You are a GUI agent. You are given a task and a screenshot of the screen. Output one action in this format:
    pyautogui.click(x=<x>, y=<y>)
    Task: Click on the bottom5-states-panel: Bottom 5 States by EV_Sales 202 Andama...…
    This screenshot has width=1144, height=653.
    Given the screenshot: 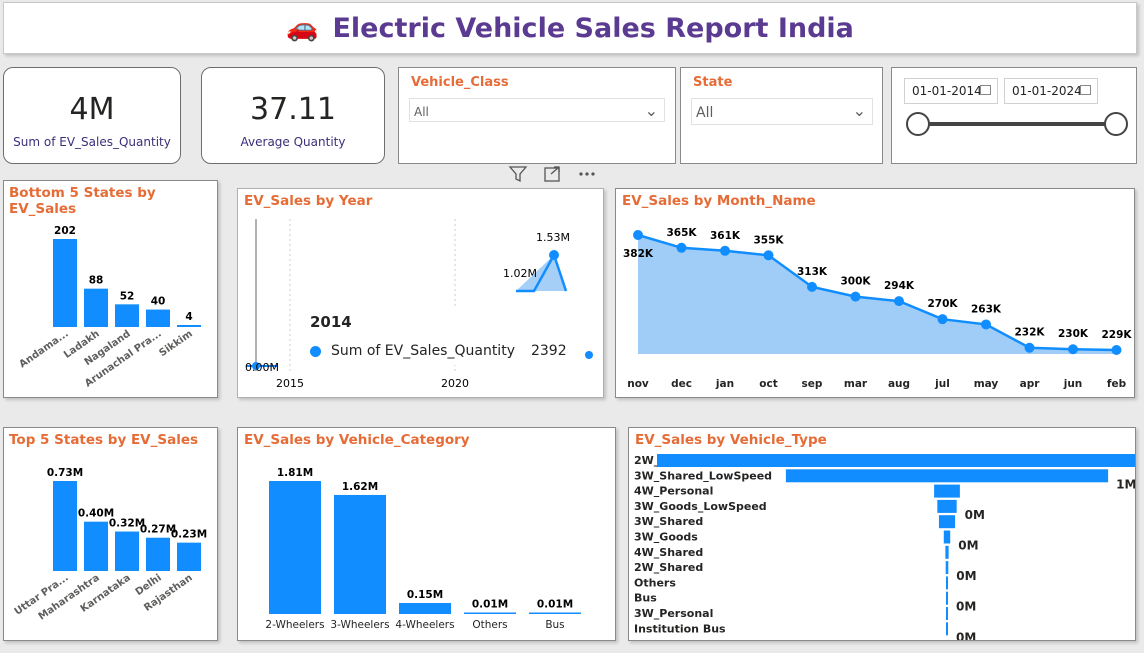 What is the action you would take?
    pyautogui.click(x=110, y=289)
    